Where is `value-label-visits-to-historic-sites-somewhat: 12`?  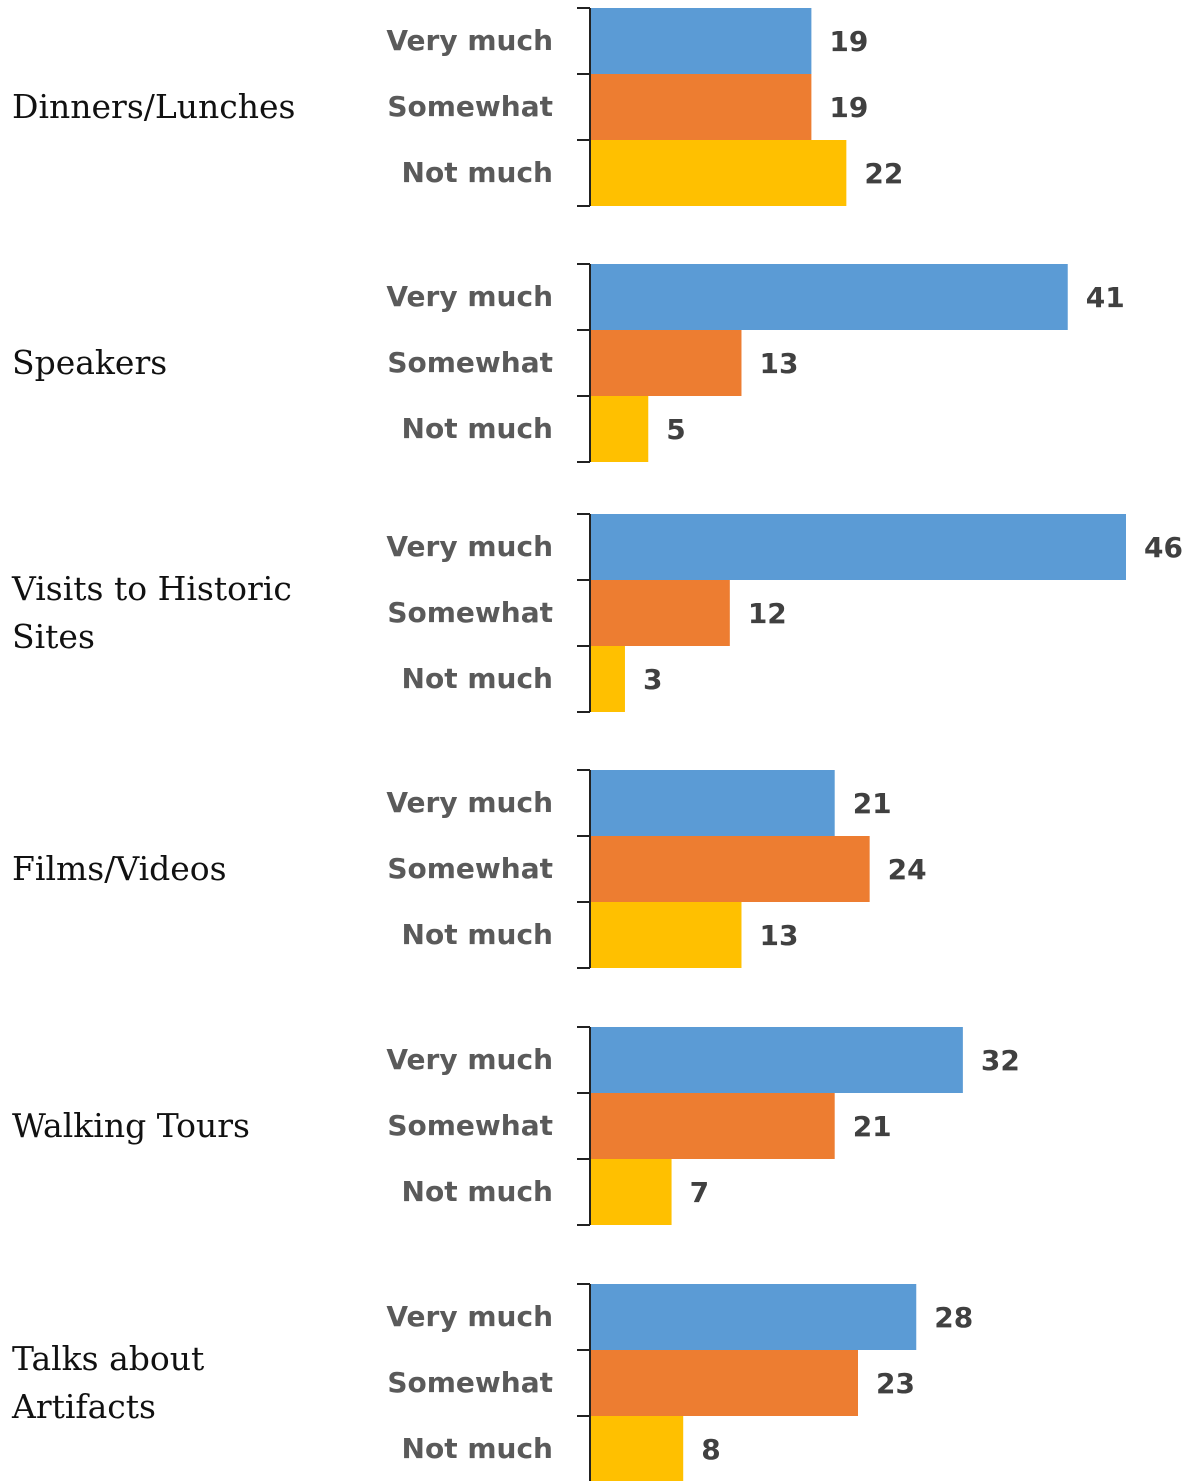 value-label-visits-to-historic-sites-somewhat: 12 is located at coordinates (767, 613).